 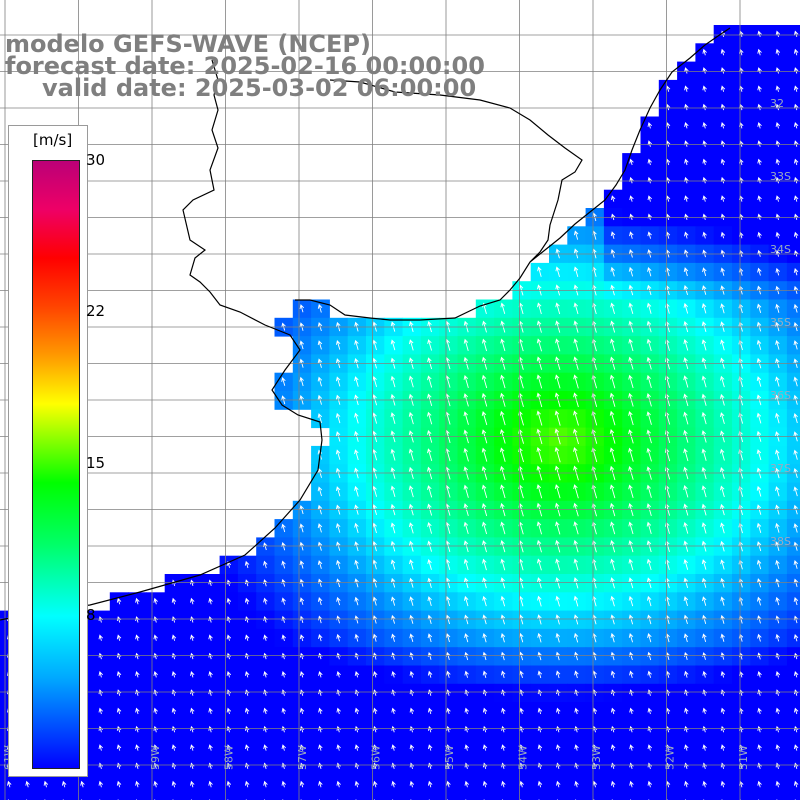 I want to click on latitude-label: 33S, so click(x=780, y=176).